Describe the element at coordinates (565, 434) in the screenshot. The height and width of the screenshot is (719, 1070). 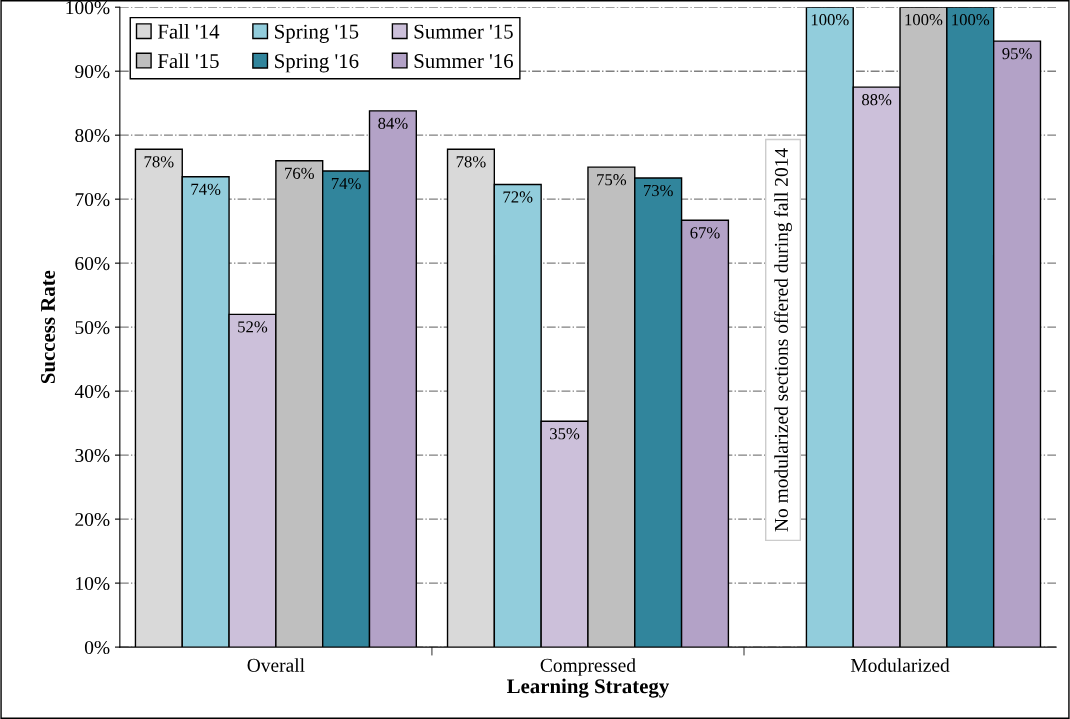
I see `data-label: 35%` at that location.